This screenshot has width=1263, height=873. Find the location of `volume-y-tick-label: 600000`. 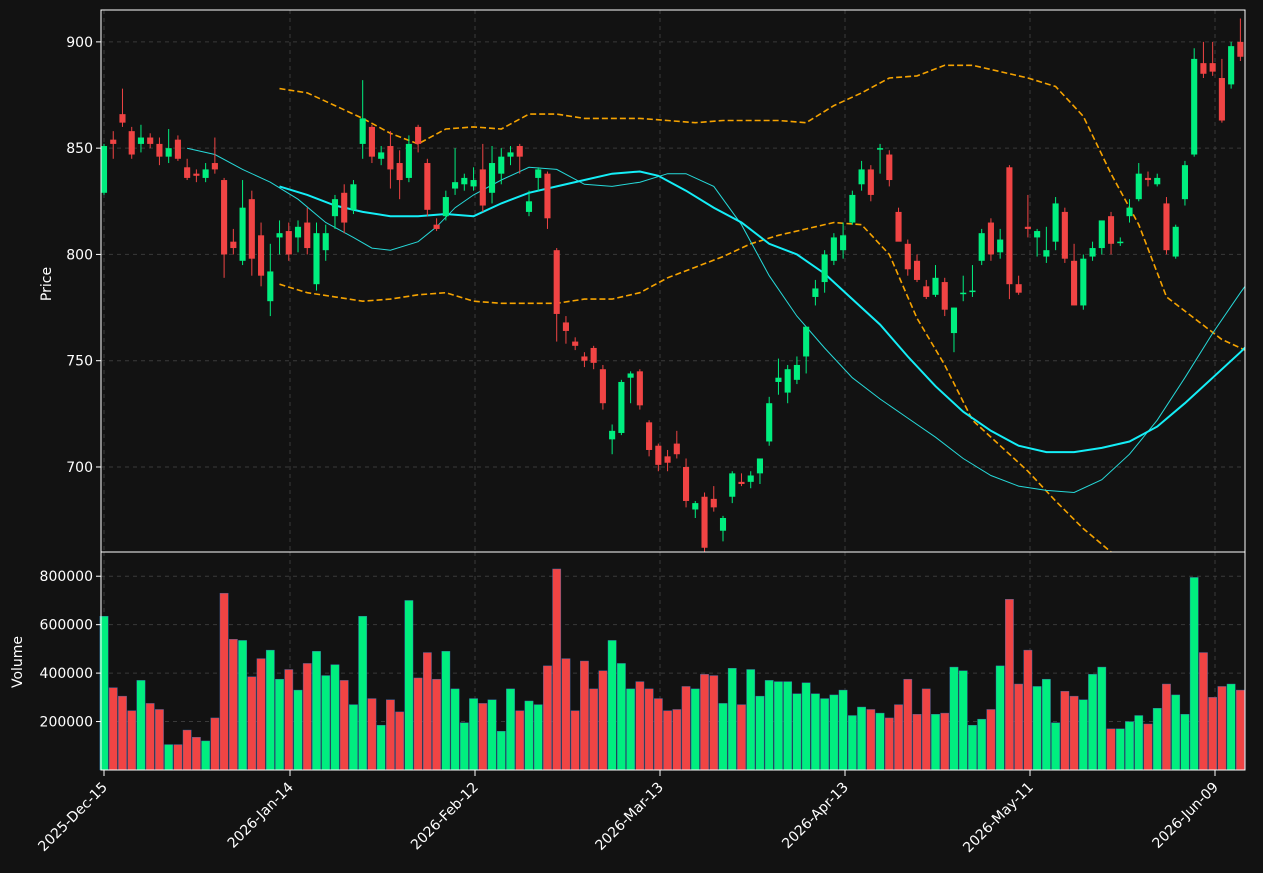

volume-y-tick-label: 600000 is located at coordinates (66, 626).